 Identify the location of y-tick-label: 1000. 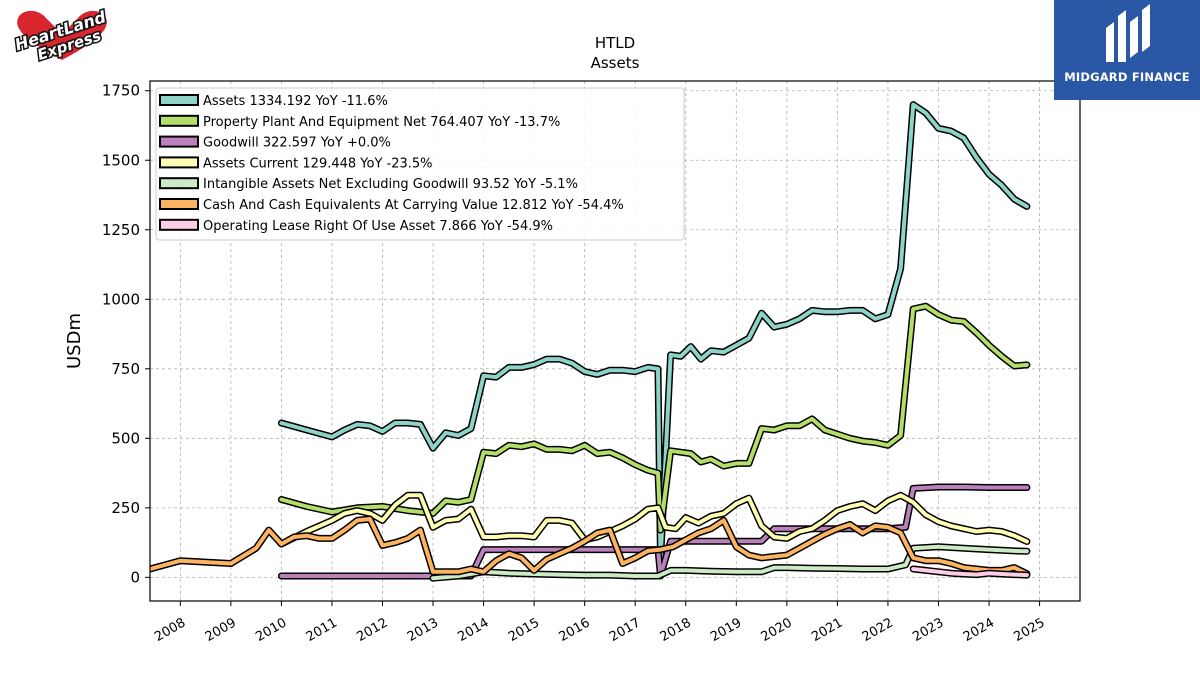
(121, 299).